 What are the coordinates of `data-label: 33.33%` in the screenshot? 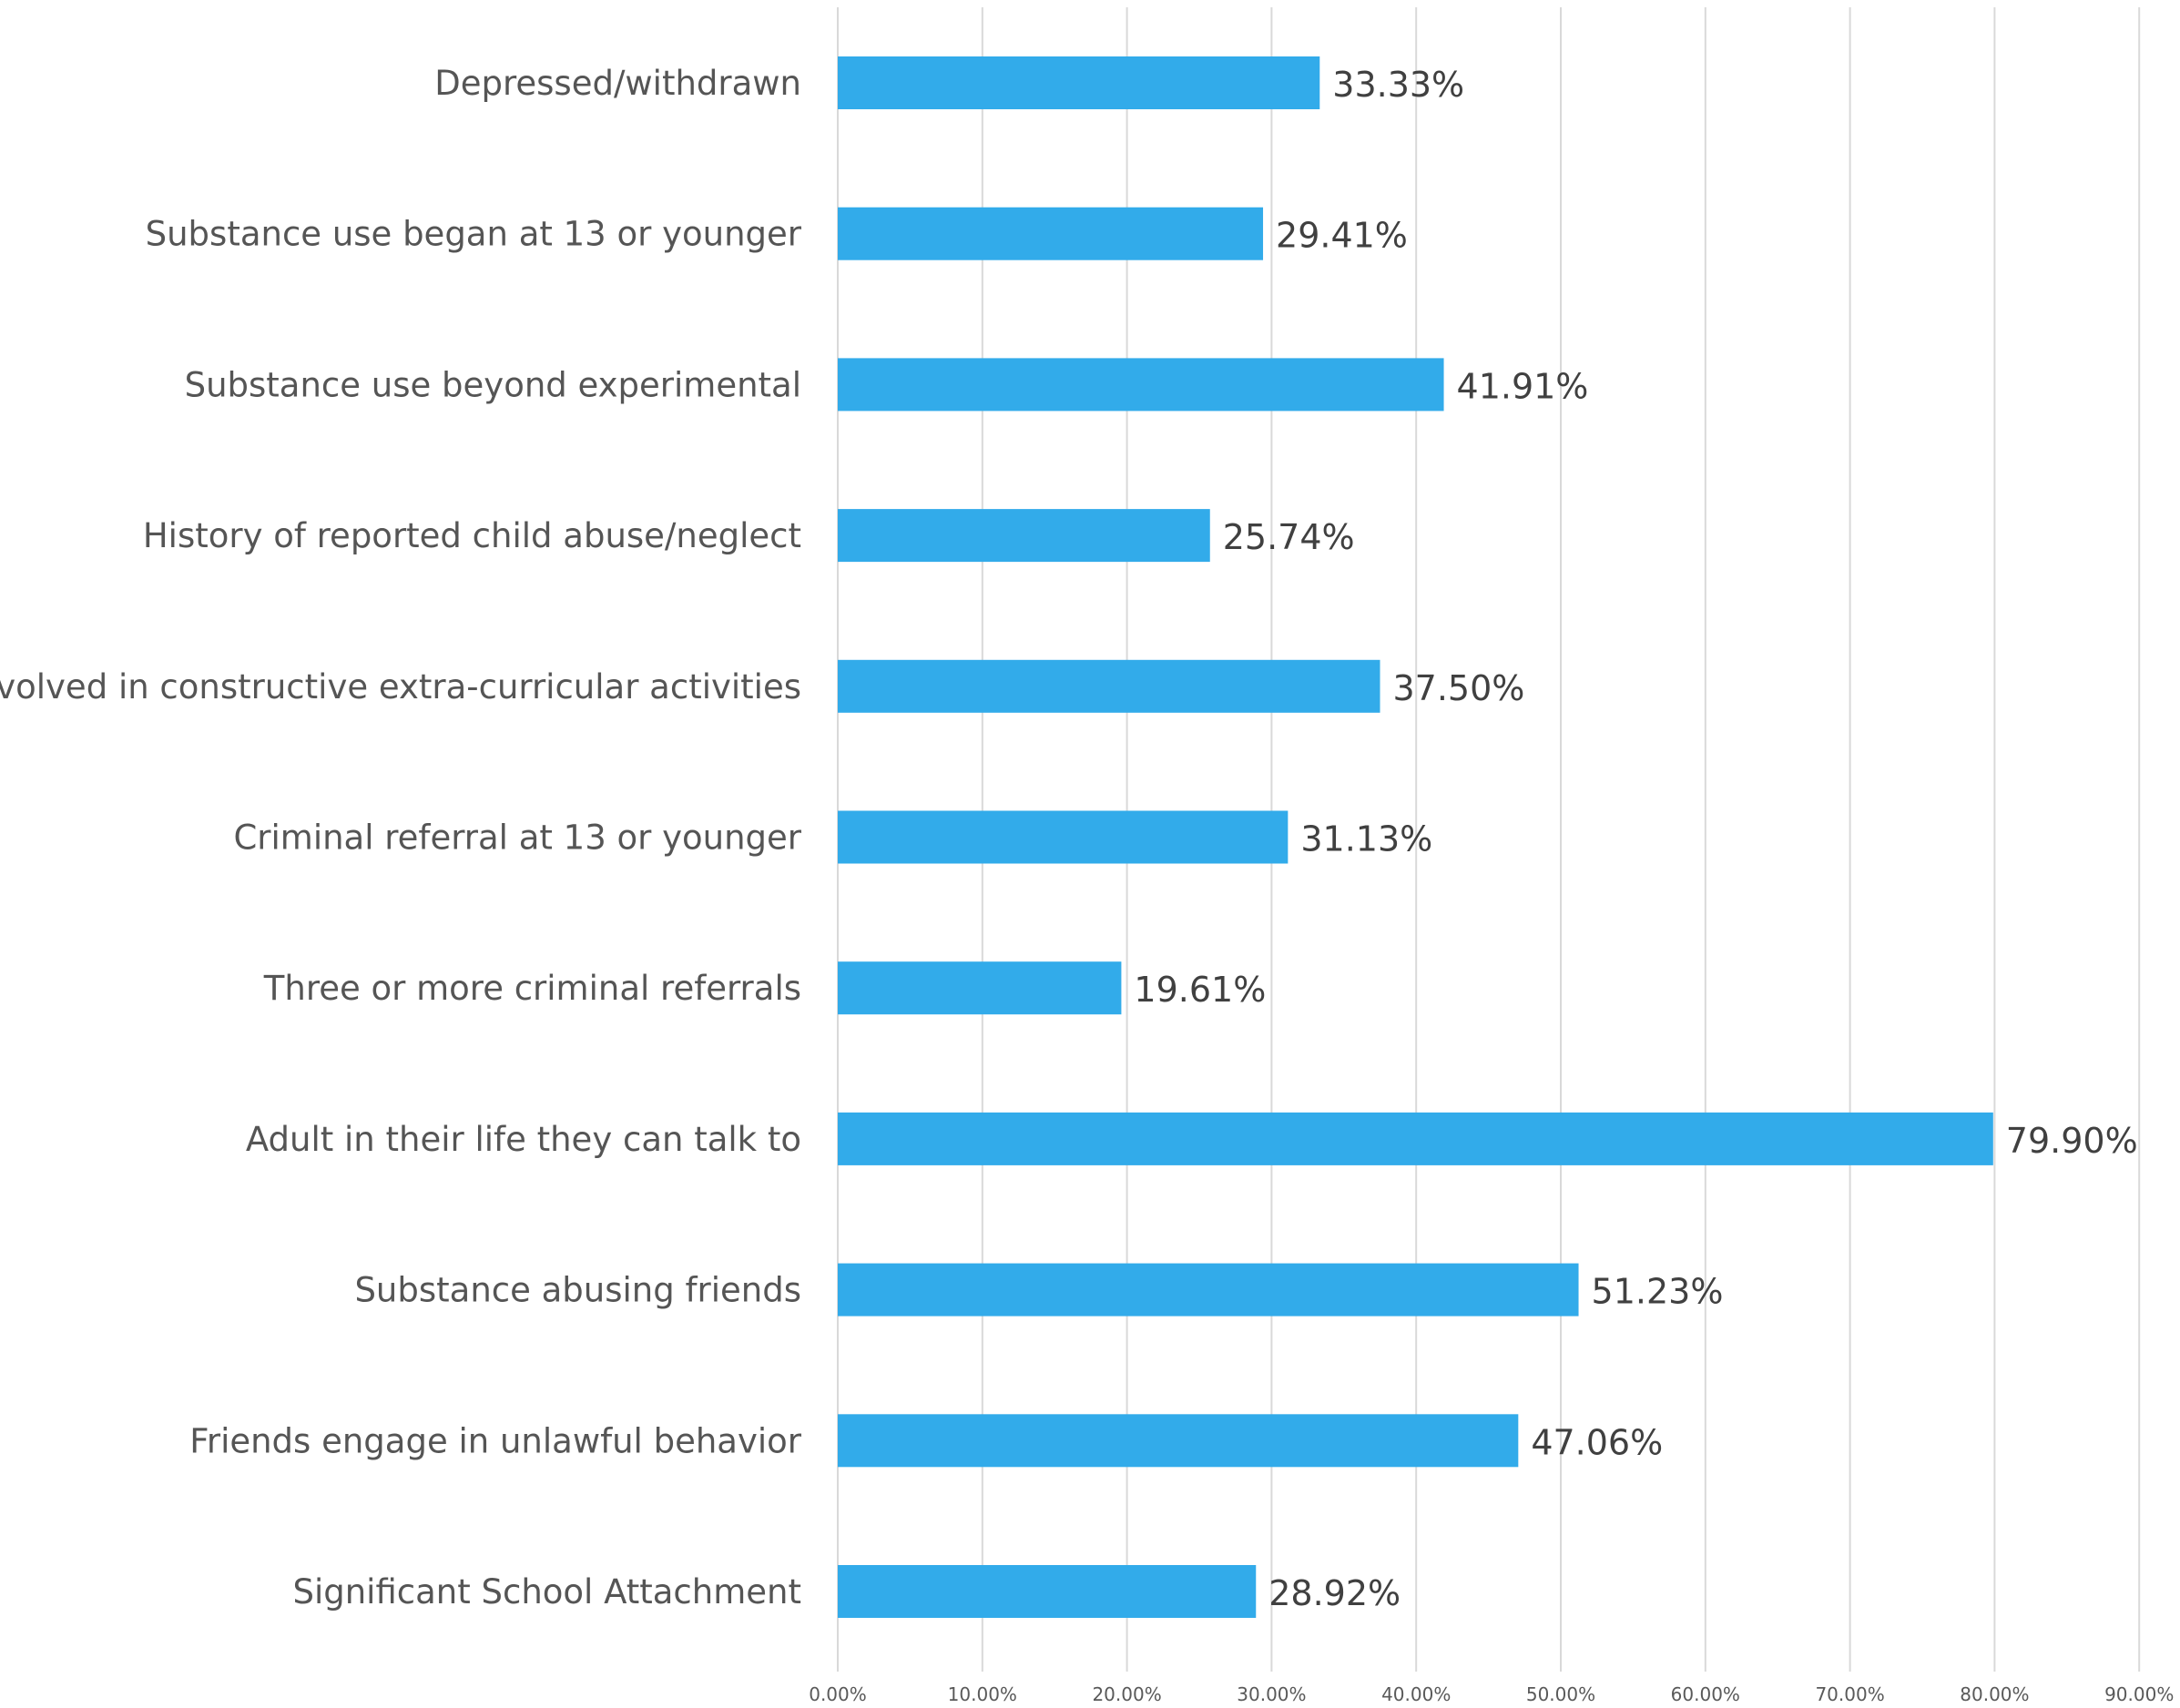 It's located at (1398, 85).